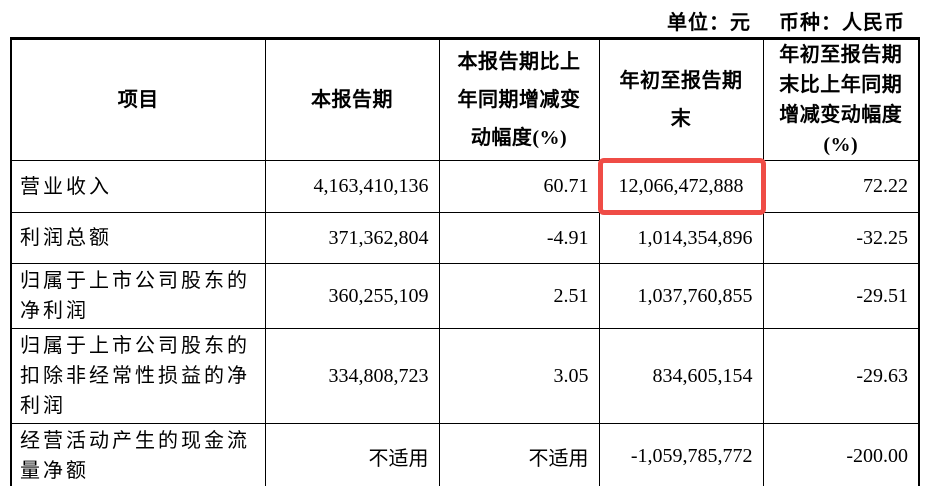 The width and height of the screenshot is (930, 486). What do you see at coordinates (681, 454) in the screenshot?
I see `ytd-cell: -1,059,785,772` at bounding box center [681, 454].